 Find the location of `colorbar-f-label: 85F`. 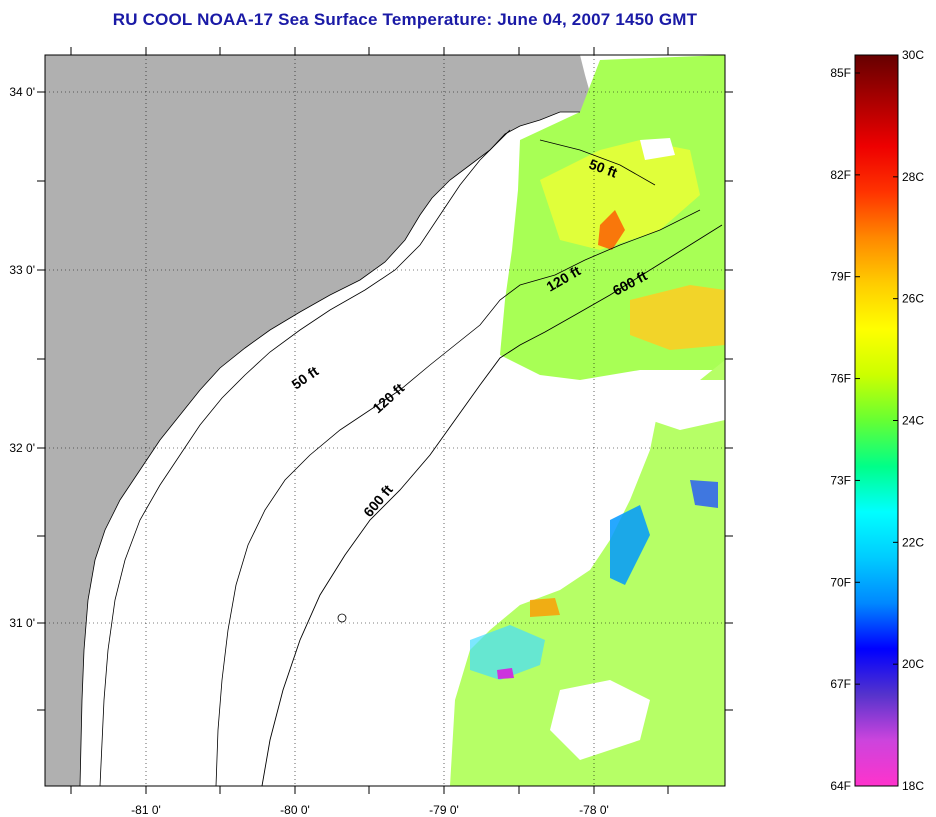

colorbar-f-label: 85F is located at coordinates (840, 73).